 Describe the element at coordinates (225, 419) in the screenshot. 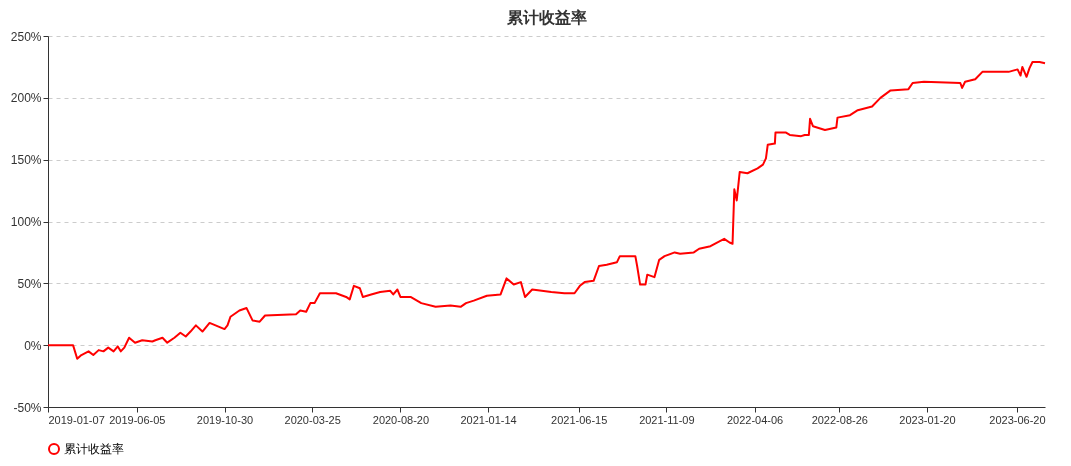

I see `x-tick-label: 2019-10-30` at that location.